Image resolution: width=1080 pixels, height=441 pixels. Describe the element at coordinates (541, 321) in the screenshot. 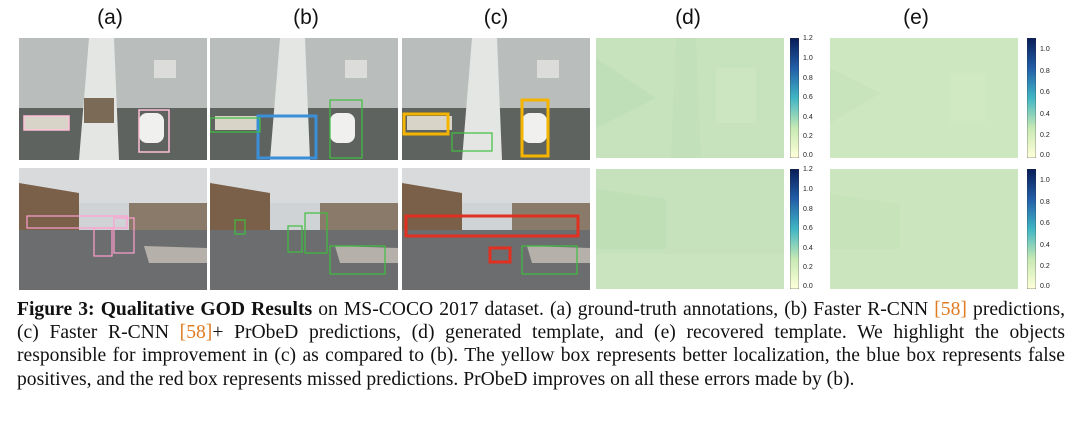

I see `caption-text: predictions, (c) Faster R-CNN` at that location.